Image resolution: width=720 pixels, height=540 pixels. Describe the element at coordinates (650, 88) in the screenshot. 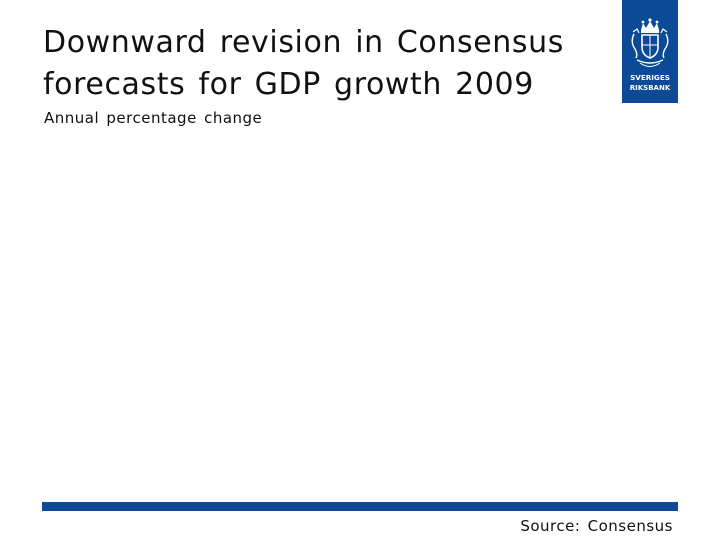

I see `logo-text-line2: RIKSBANK` at that location.